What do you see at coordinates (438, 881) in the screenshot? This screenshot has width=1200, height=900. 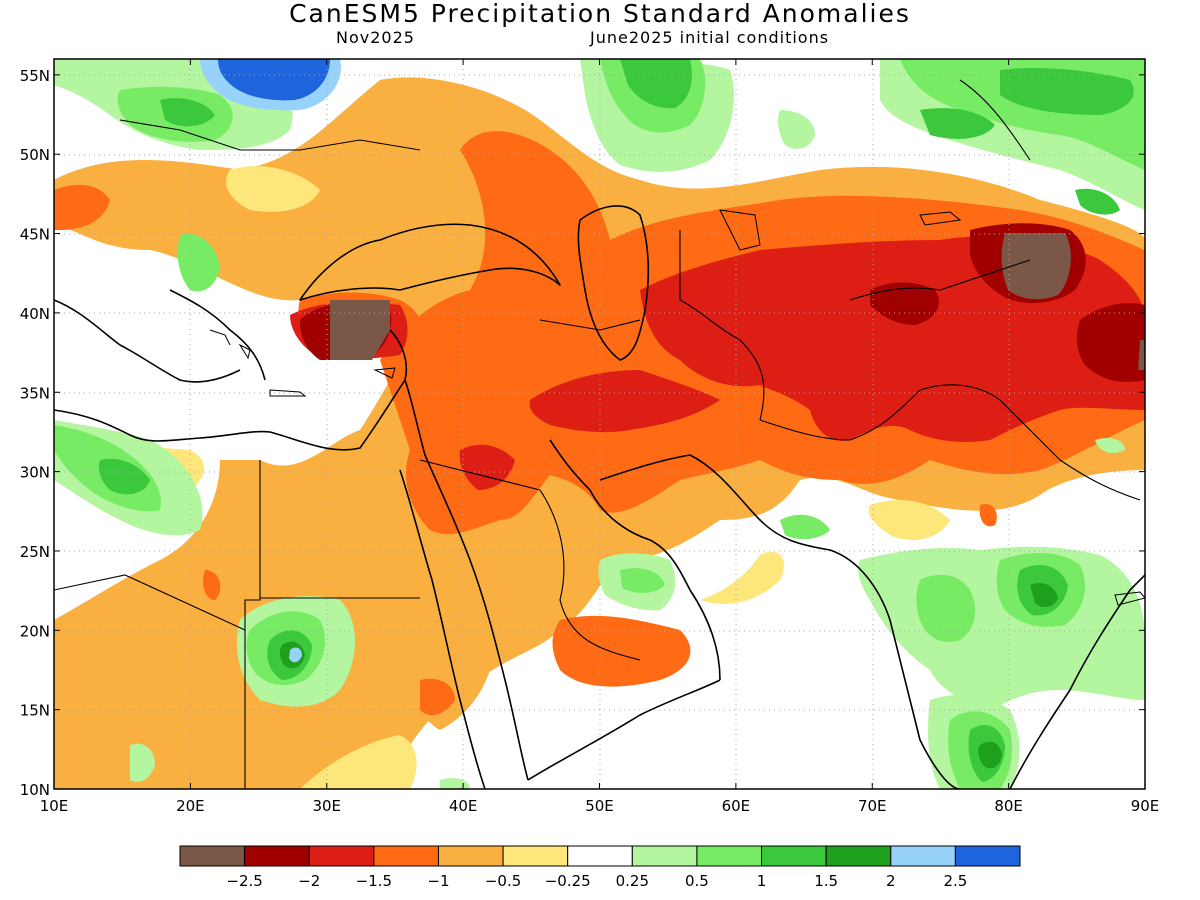 I see `colorbar-label: −1` at bounding box center [438, 881].